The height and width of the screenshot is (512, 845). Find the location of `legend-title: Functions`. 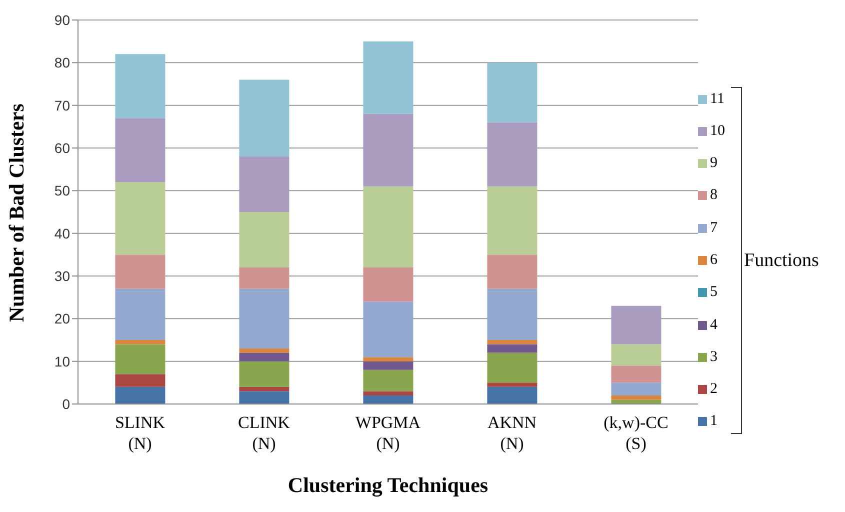

legend-title: Functions is located at coordinates (781, 261).